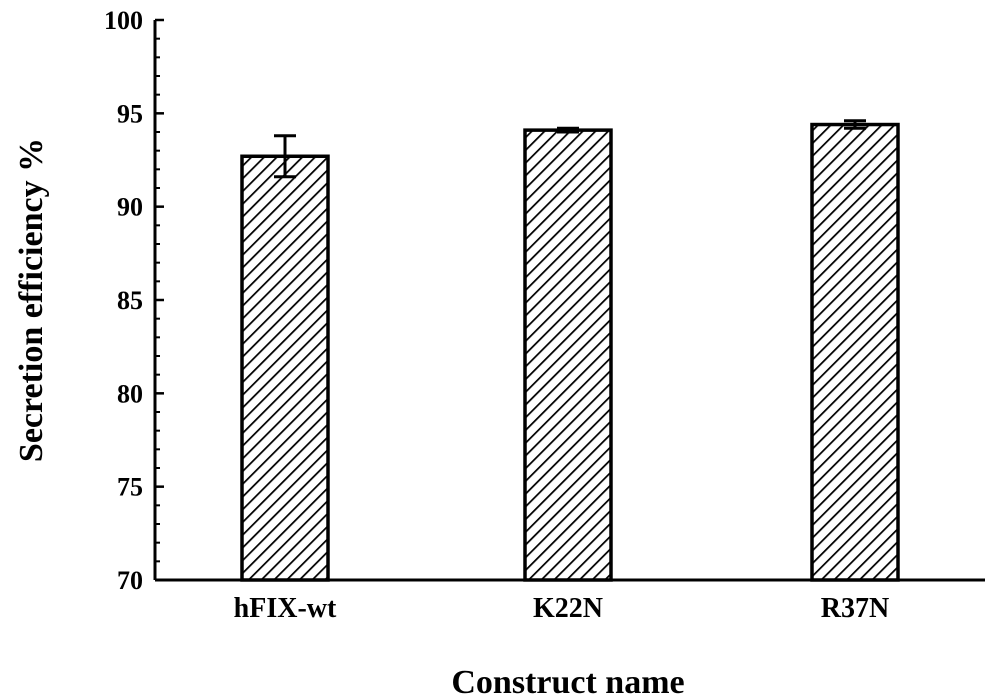  What do you see at coordinates (130, 300) in the screenshot?
I see `y-tick-label: 85` at bounding box center [130, 300].